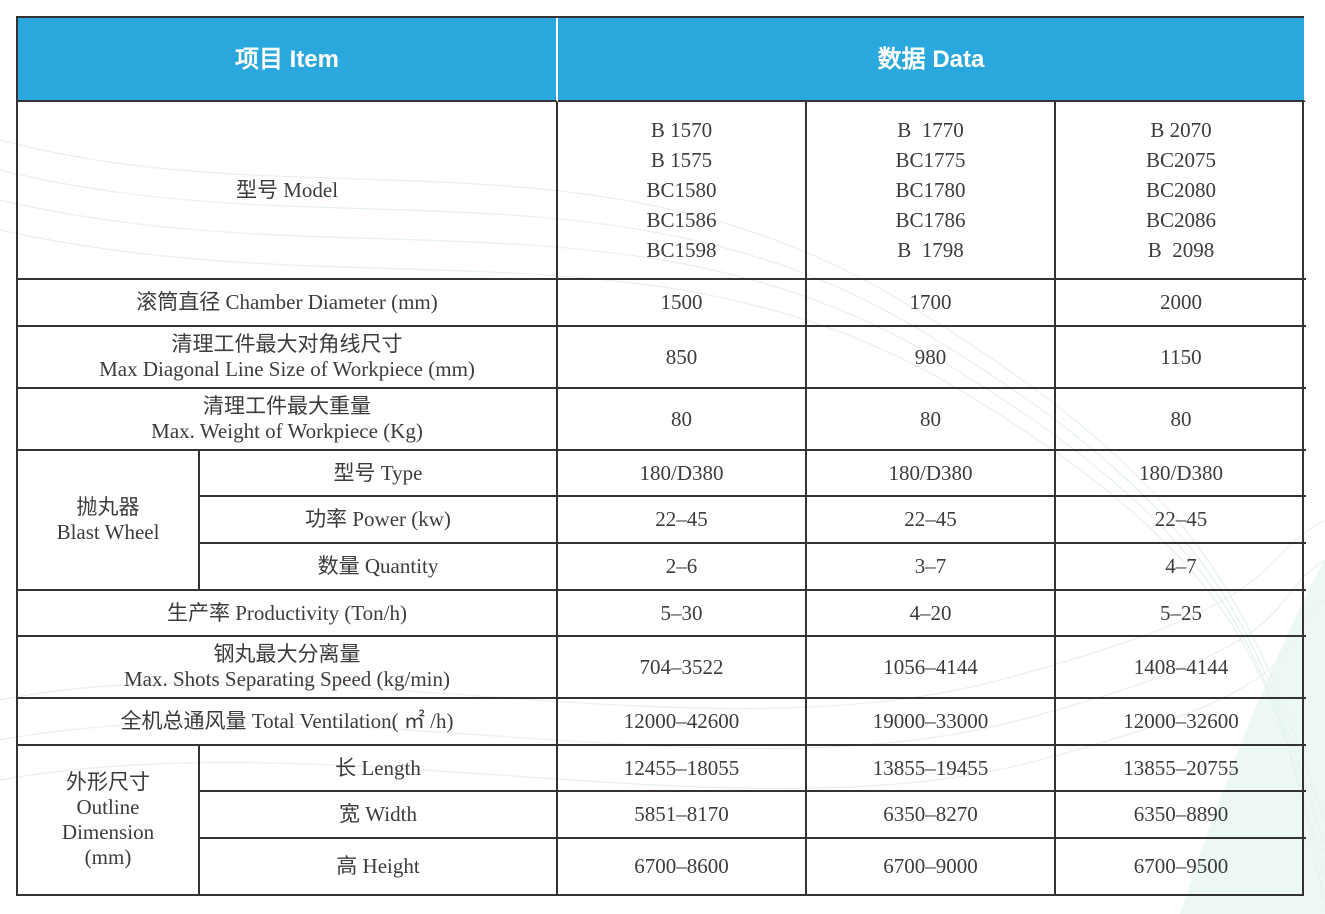 This screenshot has width=1325, height=914. I want to click on width-value: 5851–8170, so click(682, 815).